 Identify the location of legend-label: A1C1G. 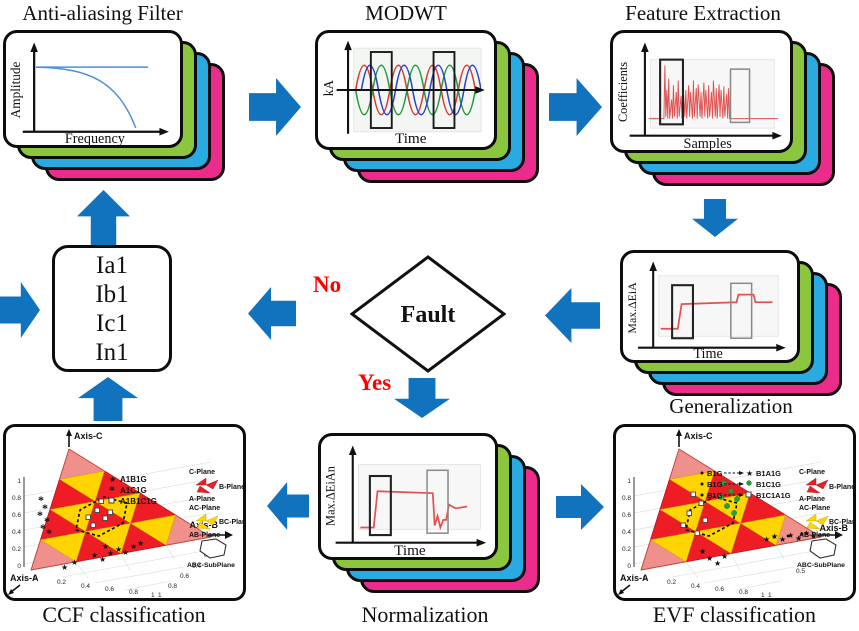
(133, 490).